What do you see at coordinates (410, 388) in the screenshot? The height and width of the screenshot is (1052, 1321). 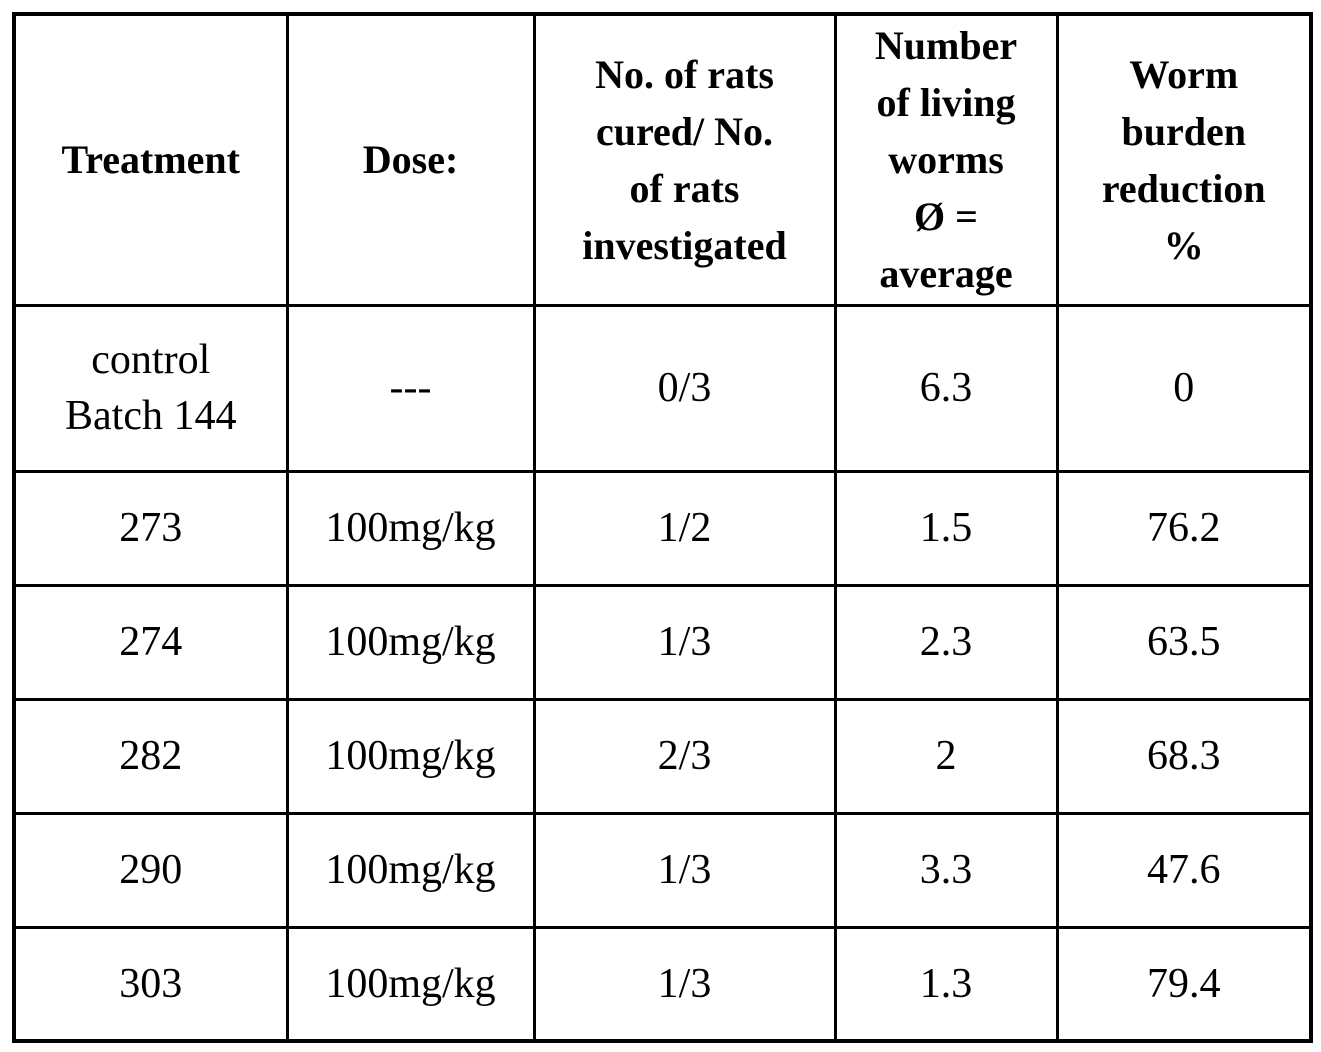 I see `cell-dose: ---` at bounding box center [410, 388].